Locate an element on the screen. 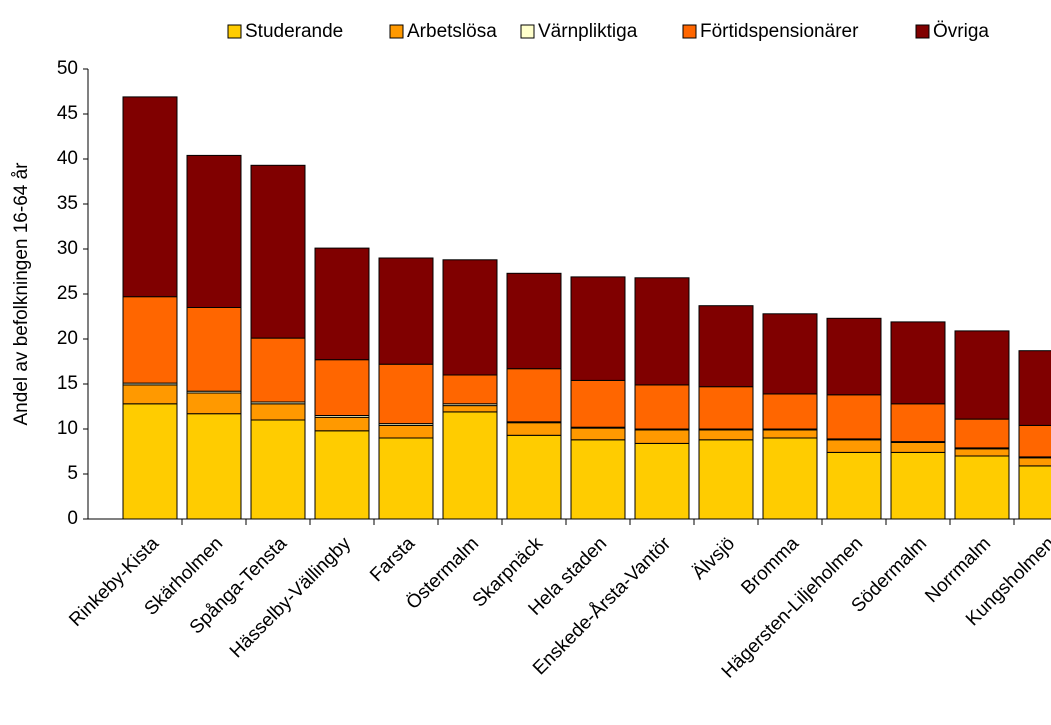  legend-label: Förtidspensionärer is located at coordinates (779, 31).